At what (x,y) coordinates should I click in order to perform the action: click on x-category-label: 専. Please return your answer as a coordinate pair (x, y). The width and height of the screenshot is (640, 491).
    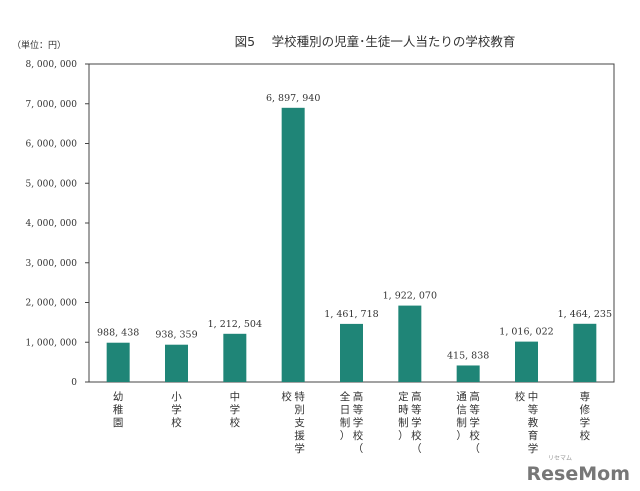
    Looking at the image, I should click on (585, 397).